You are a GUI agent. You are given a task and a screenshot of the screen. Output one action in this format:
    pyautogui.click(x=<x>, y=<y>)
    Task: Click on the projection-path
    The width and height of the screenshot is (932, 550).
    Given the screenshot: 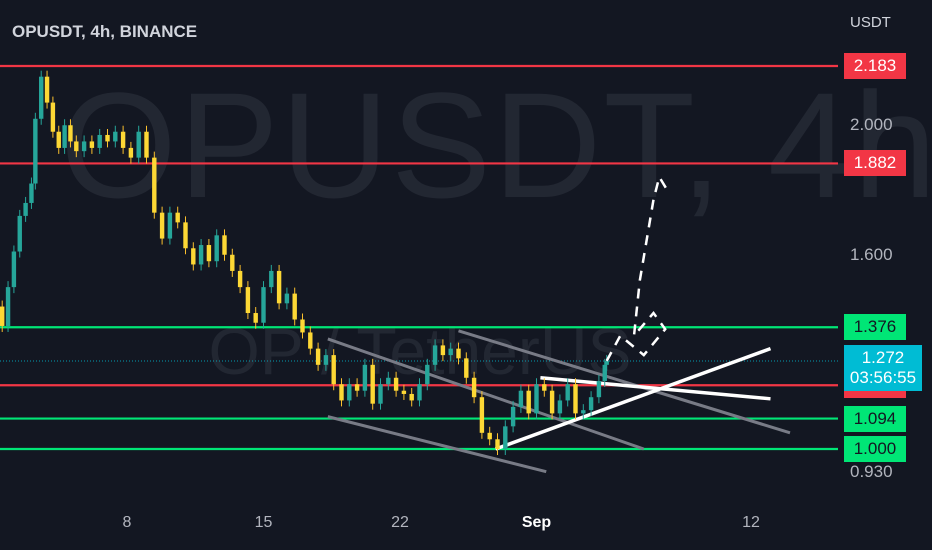 What is the action you would take?
    pyautogui.click(x=638, y=267)
    